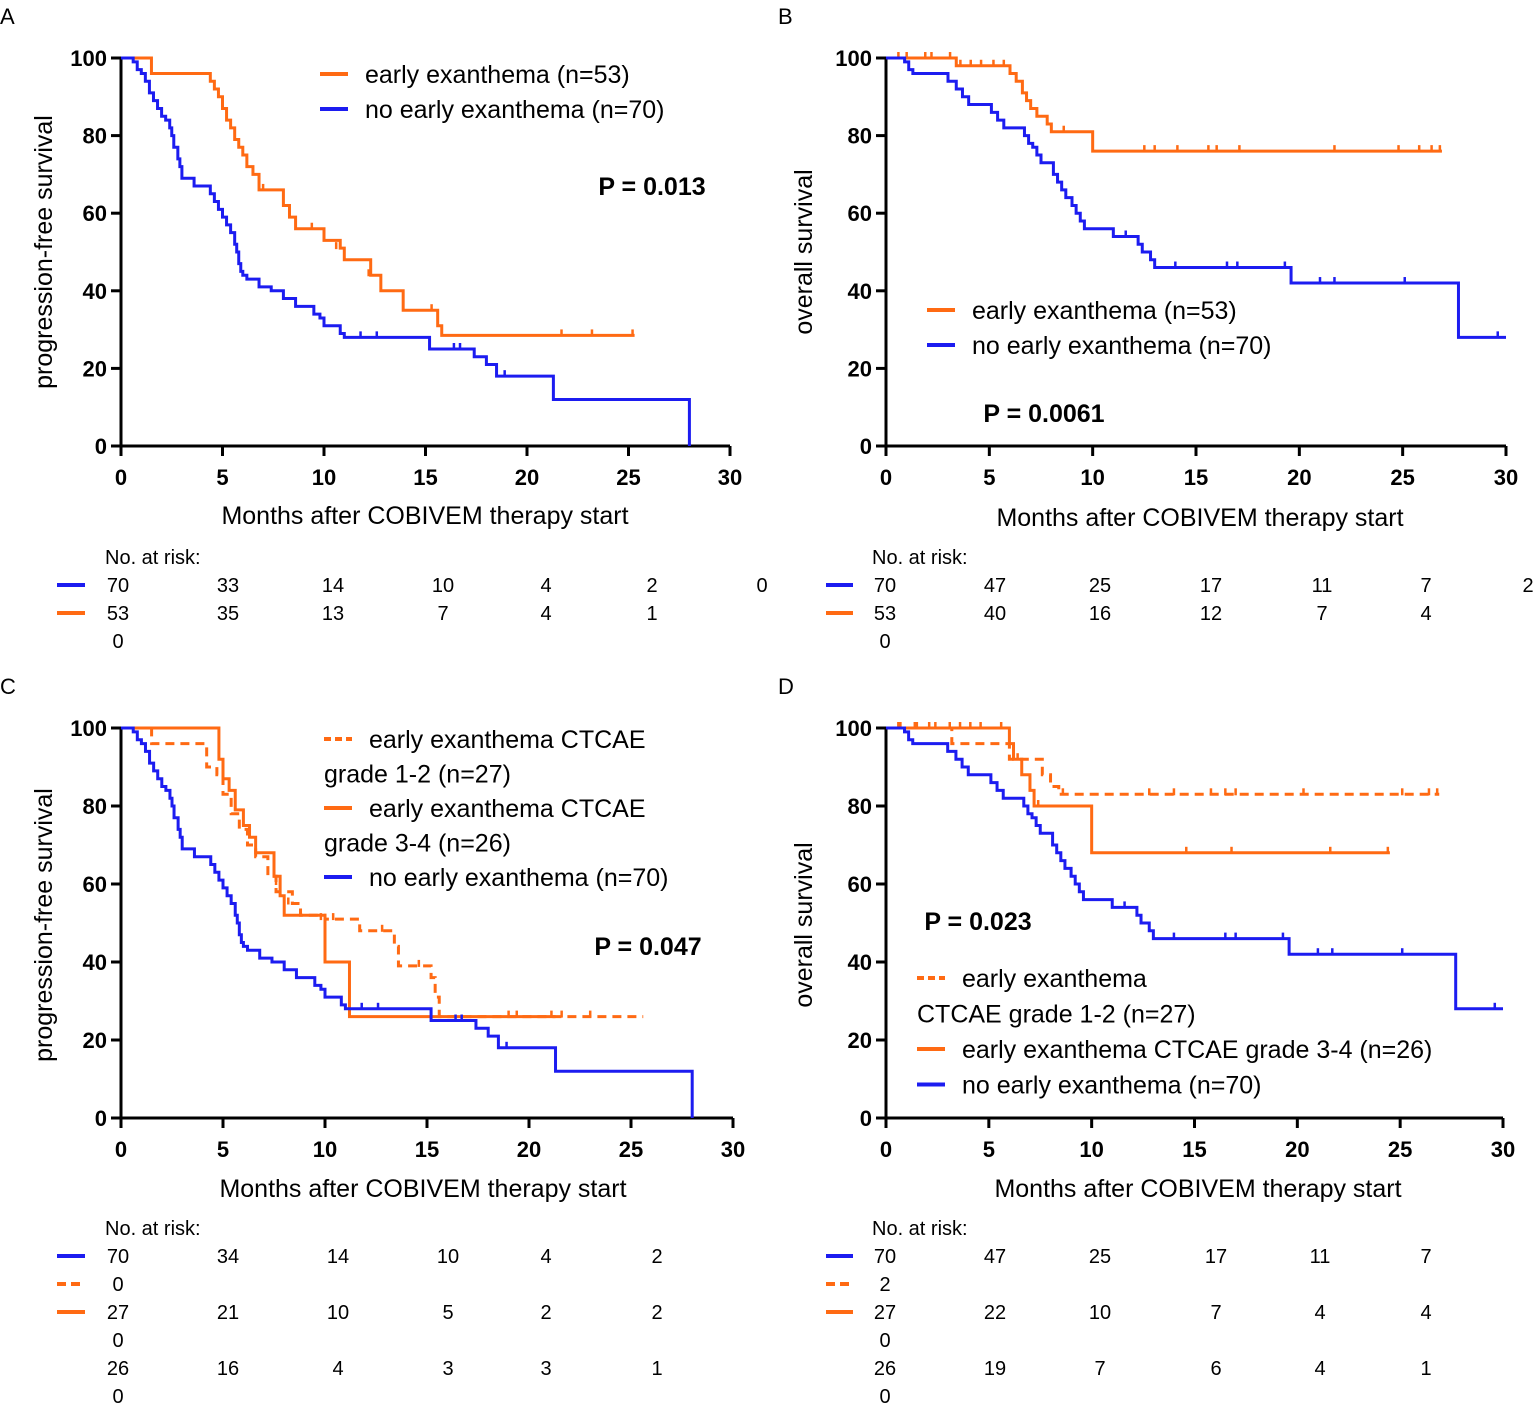  I want to click on km-curve-orange-dashed, so click(382, 872).